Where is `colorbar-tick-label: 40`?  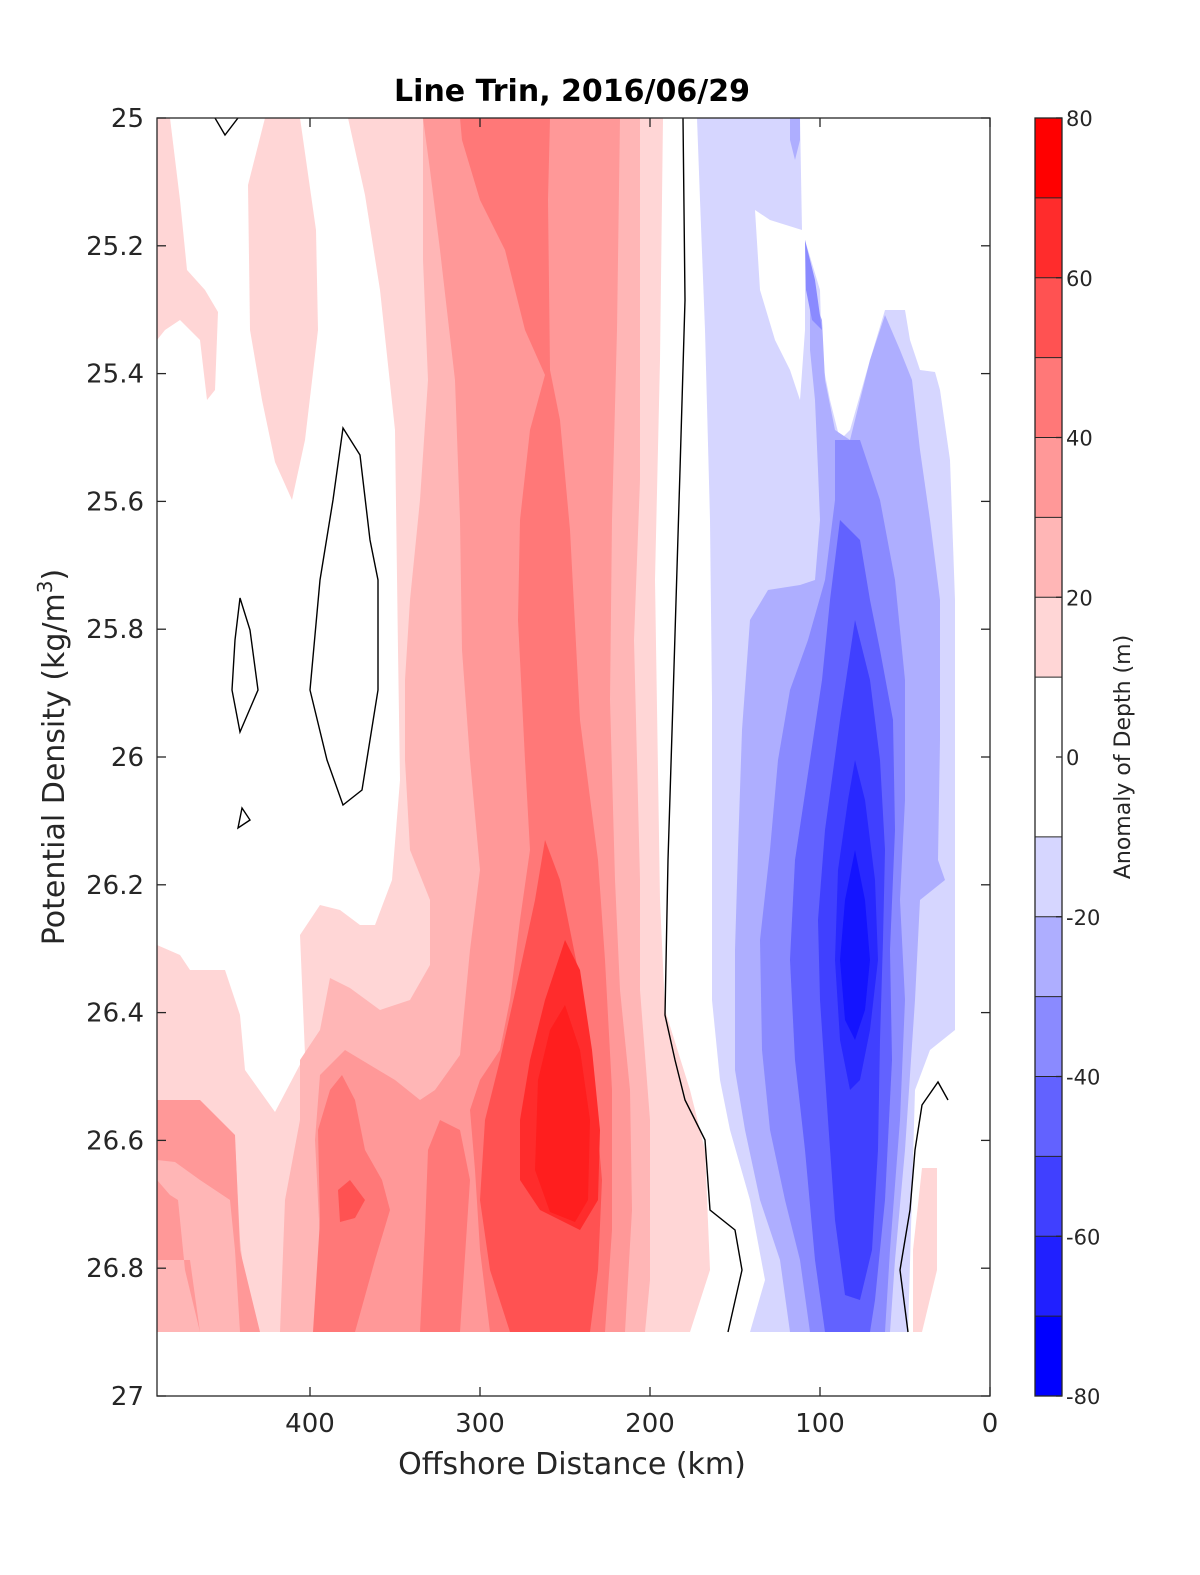 colorbar-tick-label: 40 is located at coordinates (1079, 439).